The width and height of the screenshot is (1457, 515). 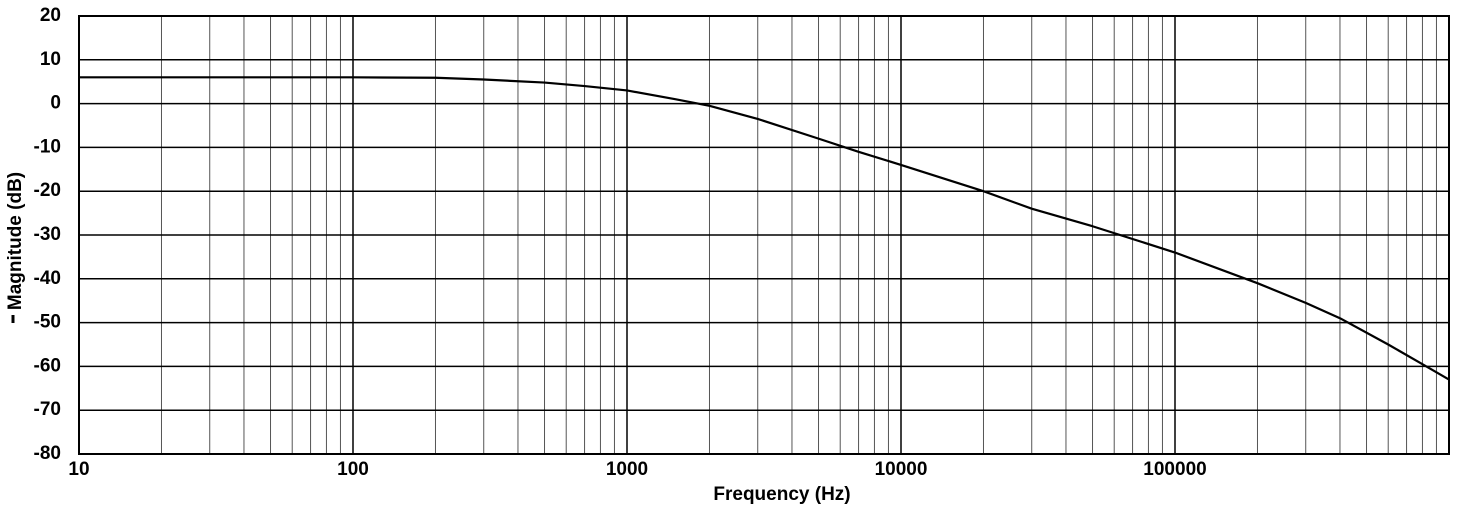 What do you see at coordinates (55, 103) in the screenshot?
I see `y-tick-label: 0` at bounding box center [55, 103].